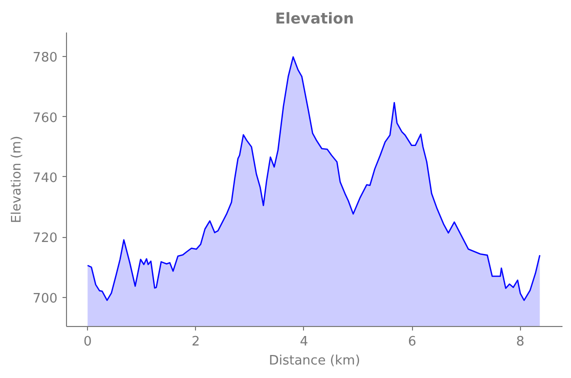  I want to click on y-tick-label: 760, so click(45, 118).